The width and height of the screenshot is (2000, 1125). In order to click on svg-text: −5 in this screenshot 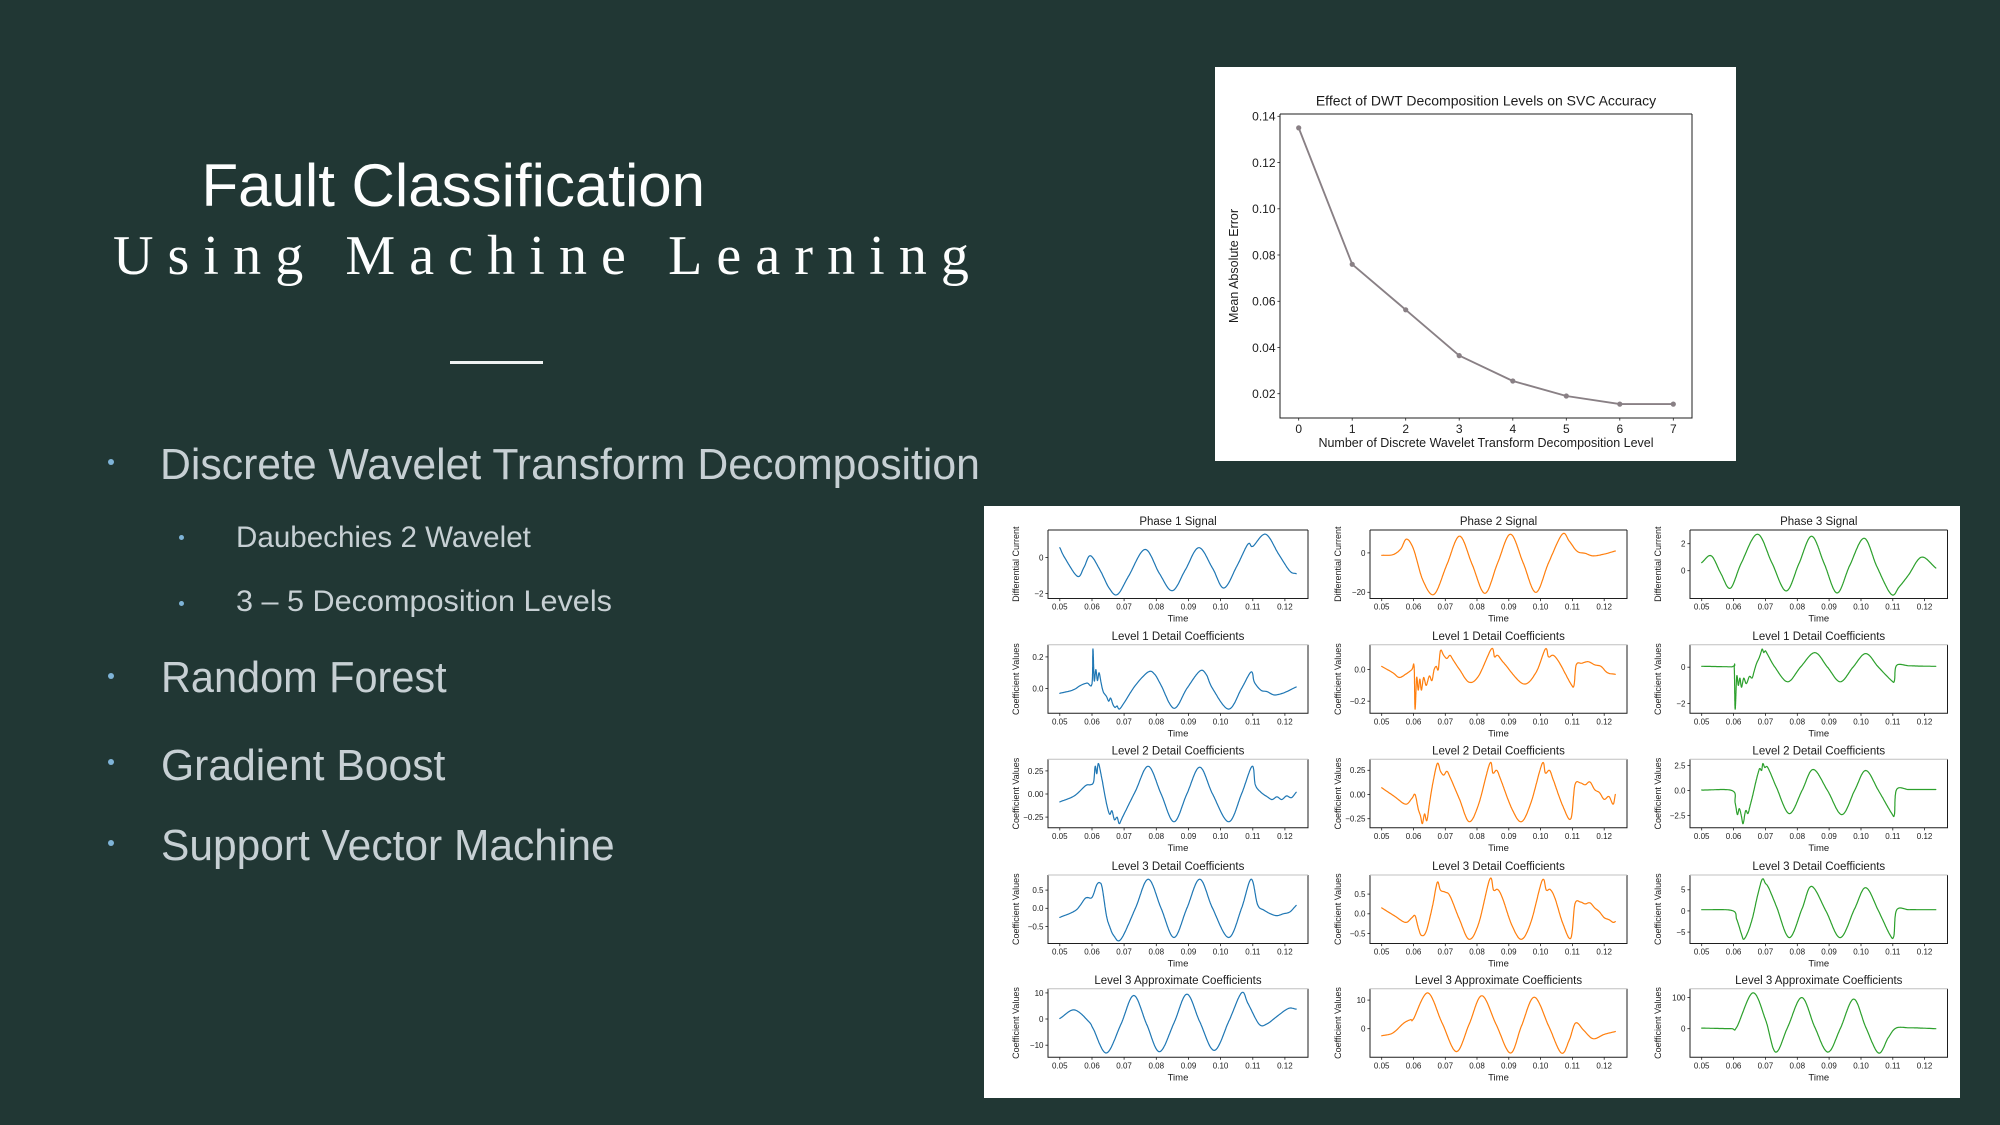, I will do `click(1681, 932)`.